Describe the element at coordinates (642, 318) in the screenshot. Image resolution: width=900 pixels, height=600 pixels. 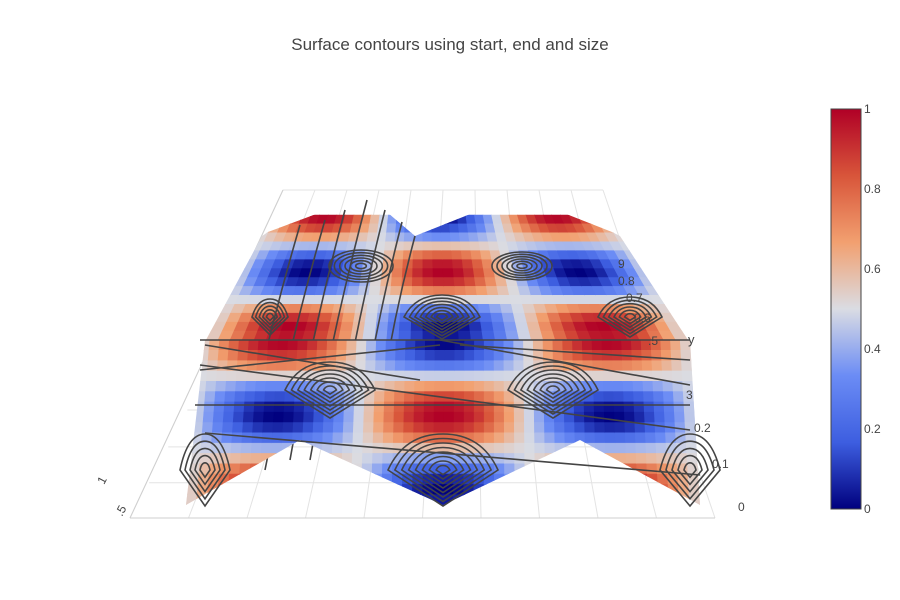
I see `y-tick-label: 0.6` at that location.